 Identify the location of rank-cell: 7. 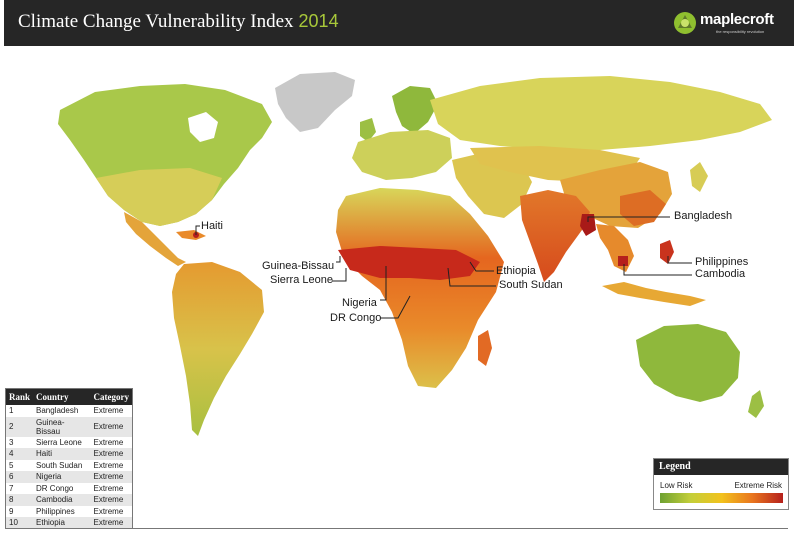
(11, 488).